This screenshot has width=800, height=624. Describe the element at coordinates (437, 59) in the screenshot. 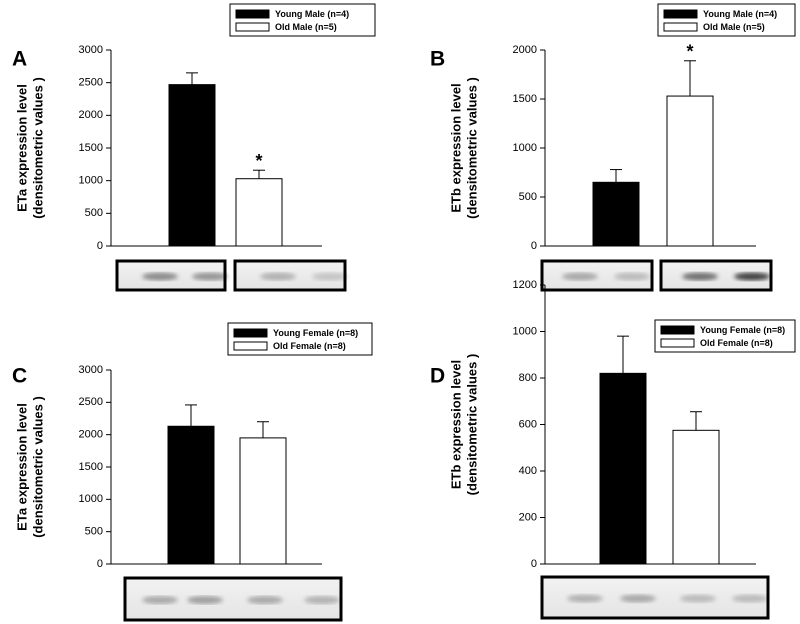

I see `panel-label: B` at that location.